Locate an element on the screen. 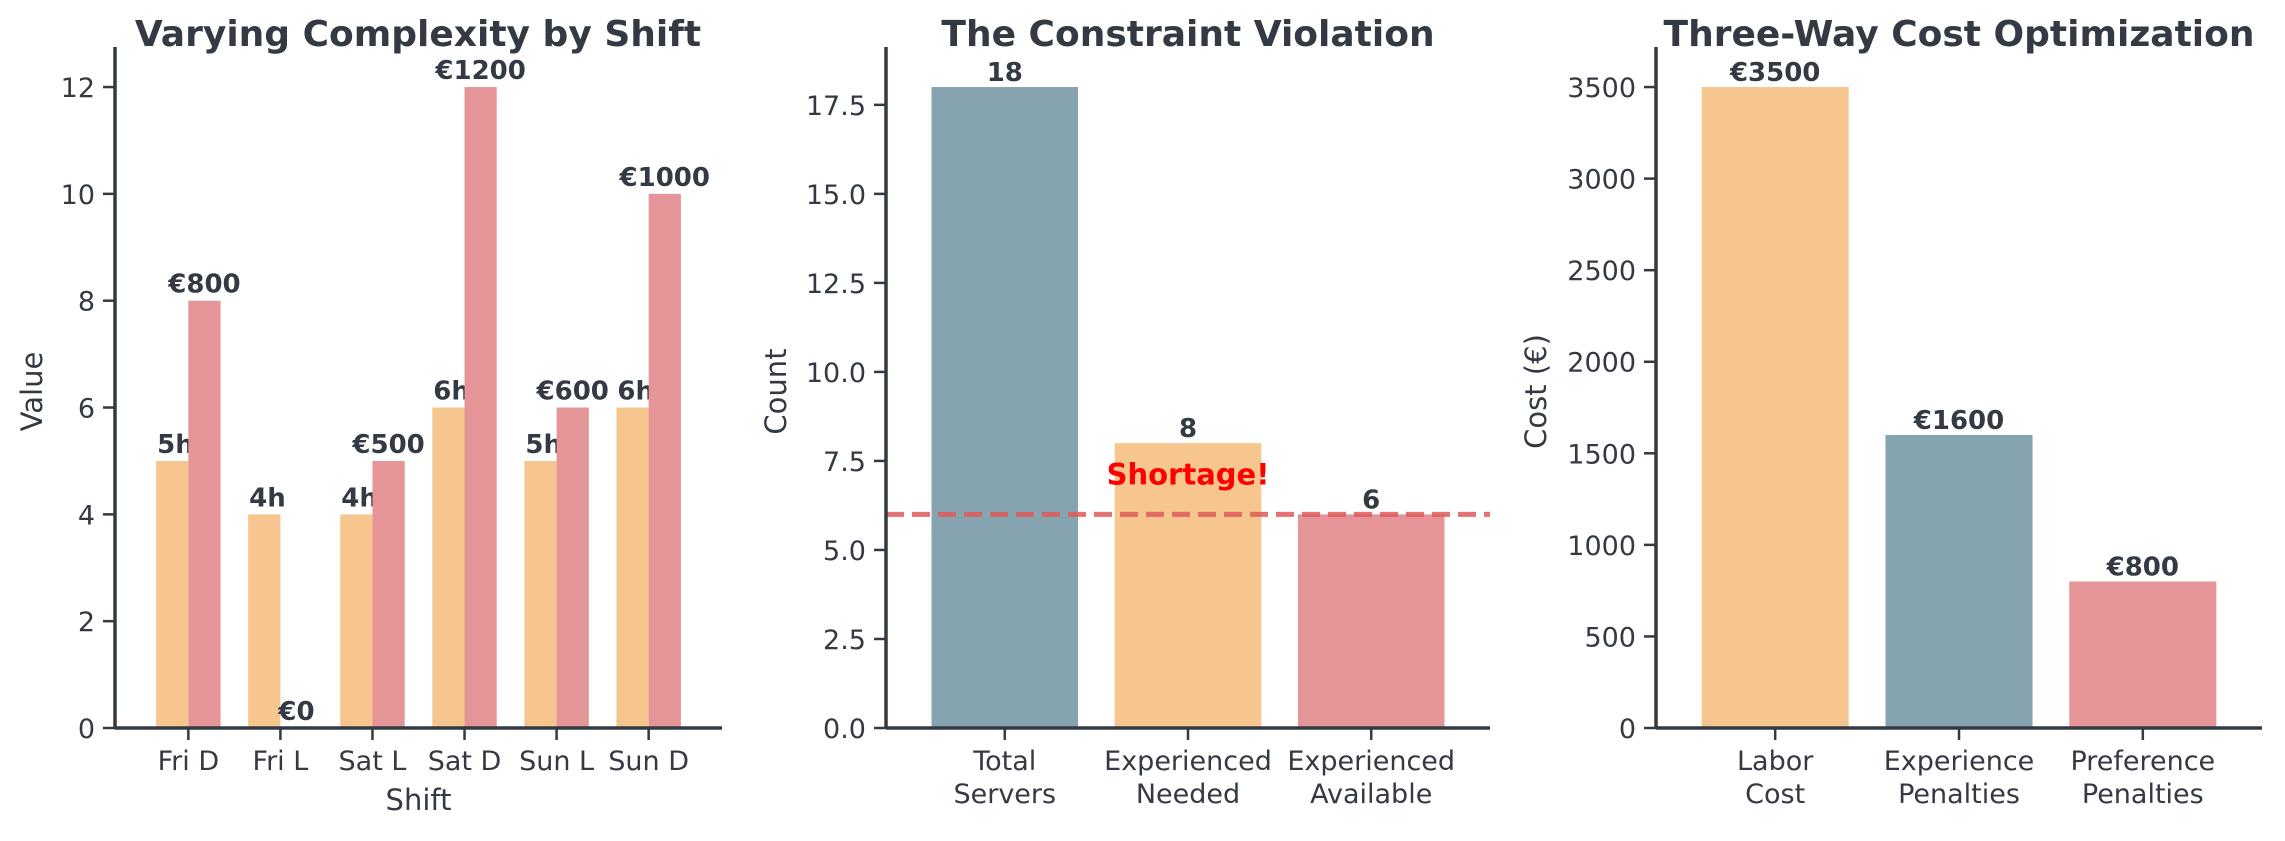 The width and height of the screenshot is (2285, 841). chart-title: The Constraint Violation is located at coordinates (1187, 34).